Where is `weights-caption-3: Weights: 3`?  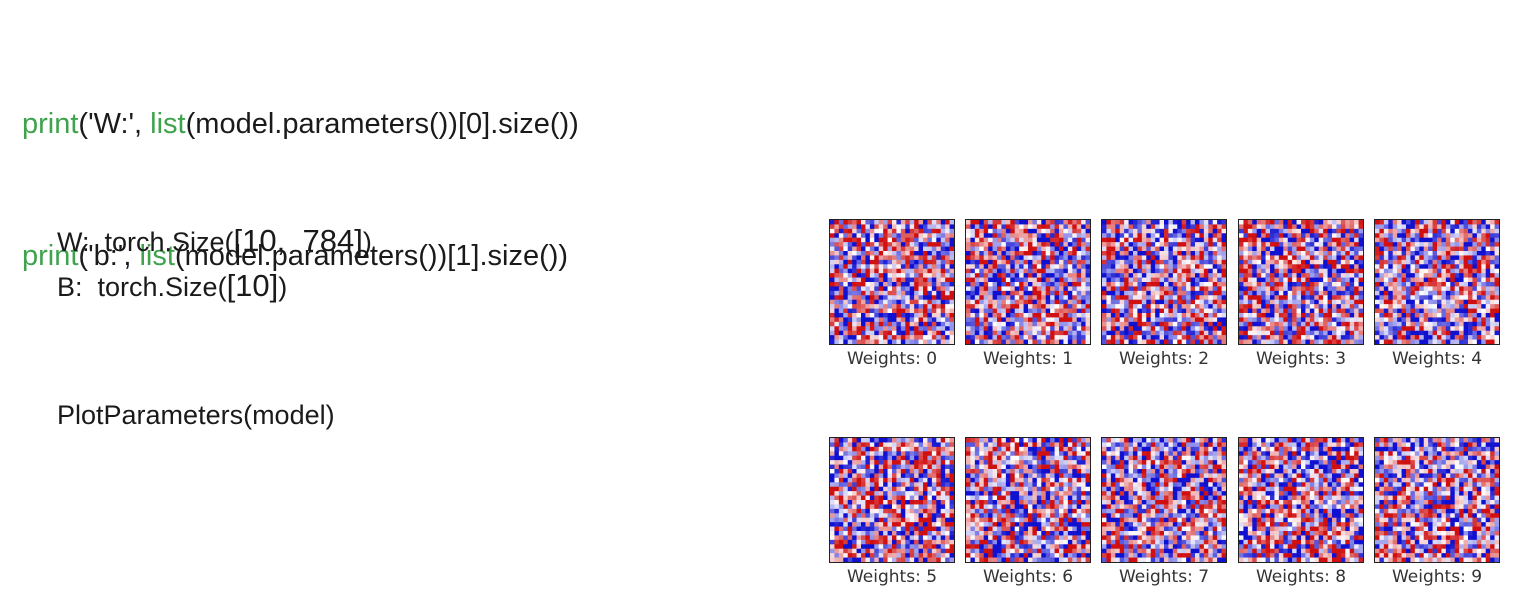 weights-caption-3: Weights: 3 is located at coordinates (1301, 359).